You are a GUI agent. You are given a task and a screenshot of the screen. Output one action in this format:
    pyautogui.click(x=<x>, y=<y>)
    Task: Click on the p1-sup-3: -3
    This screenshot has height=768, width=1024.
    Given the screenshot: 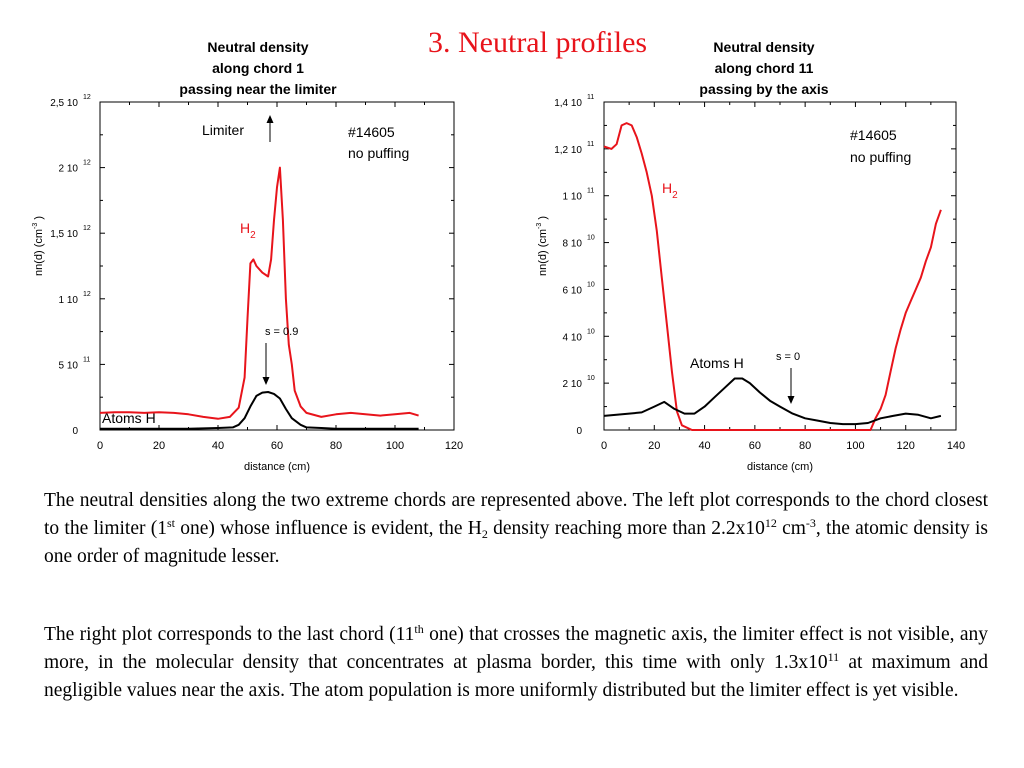 What is the action you would take?
    pyautogui.click(x=810, y=523)
    